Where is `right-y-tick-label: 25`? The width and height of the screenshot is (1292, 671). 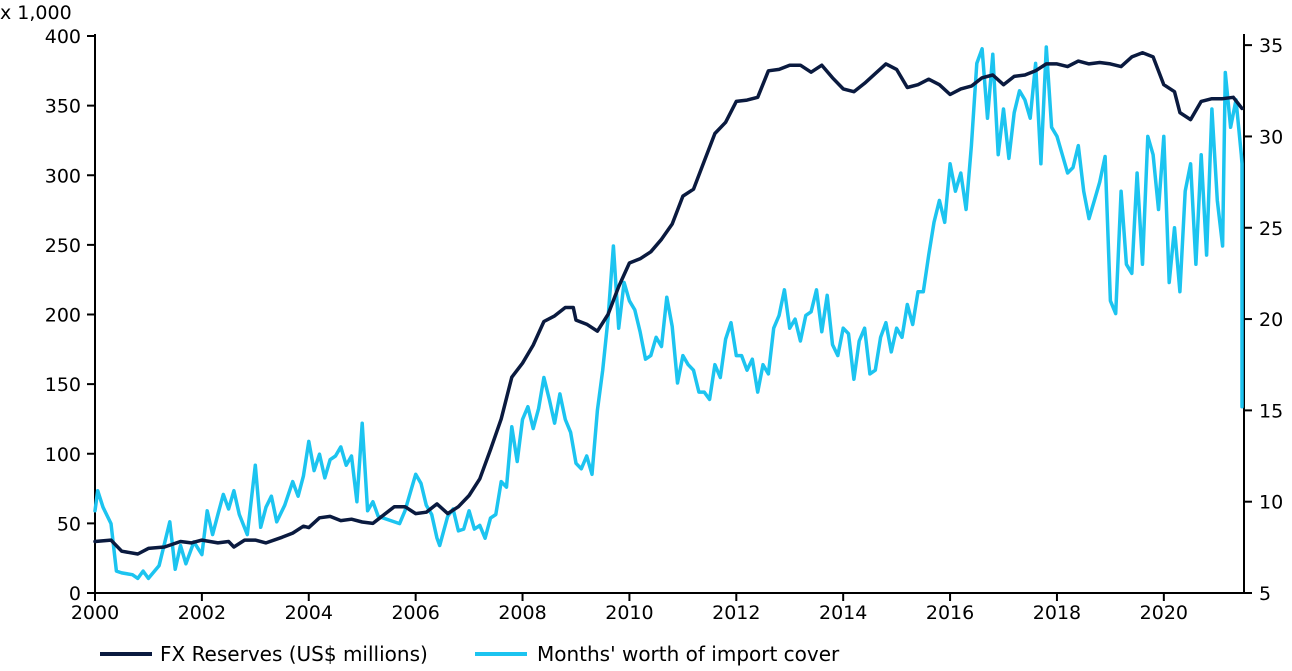 right-y-tick-label: 25 is located at coordinates (1271, 229).